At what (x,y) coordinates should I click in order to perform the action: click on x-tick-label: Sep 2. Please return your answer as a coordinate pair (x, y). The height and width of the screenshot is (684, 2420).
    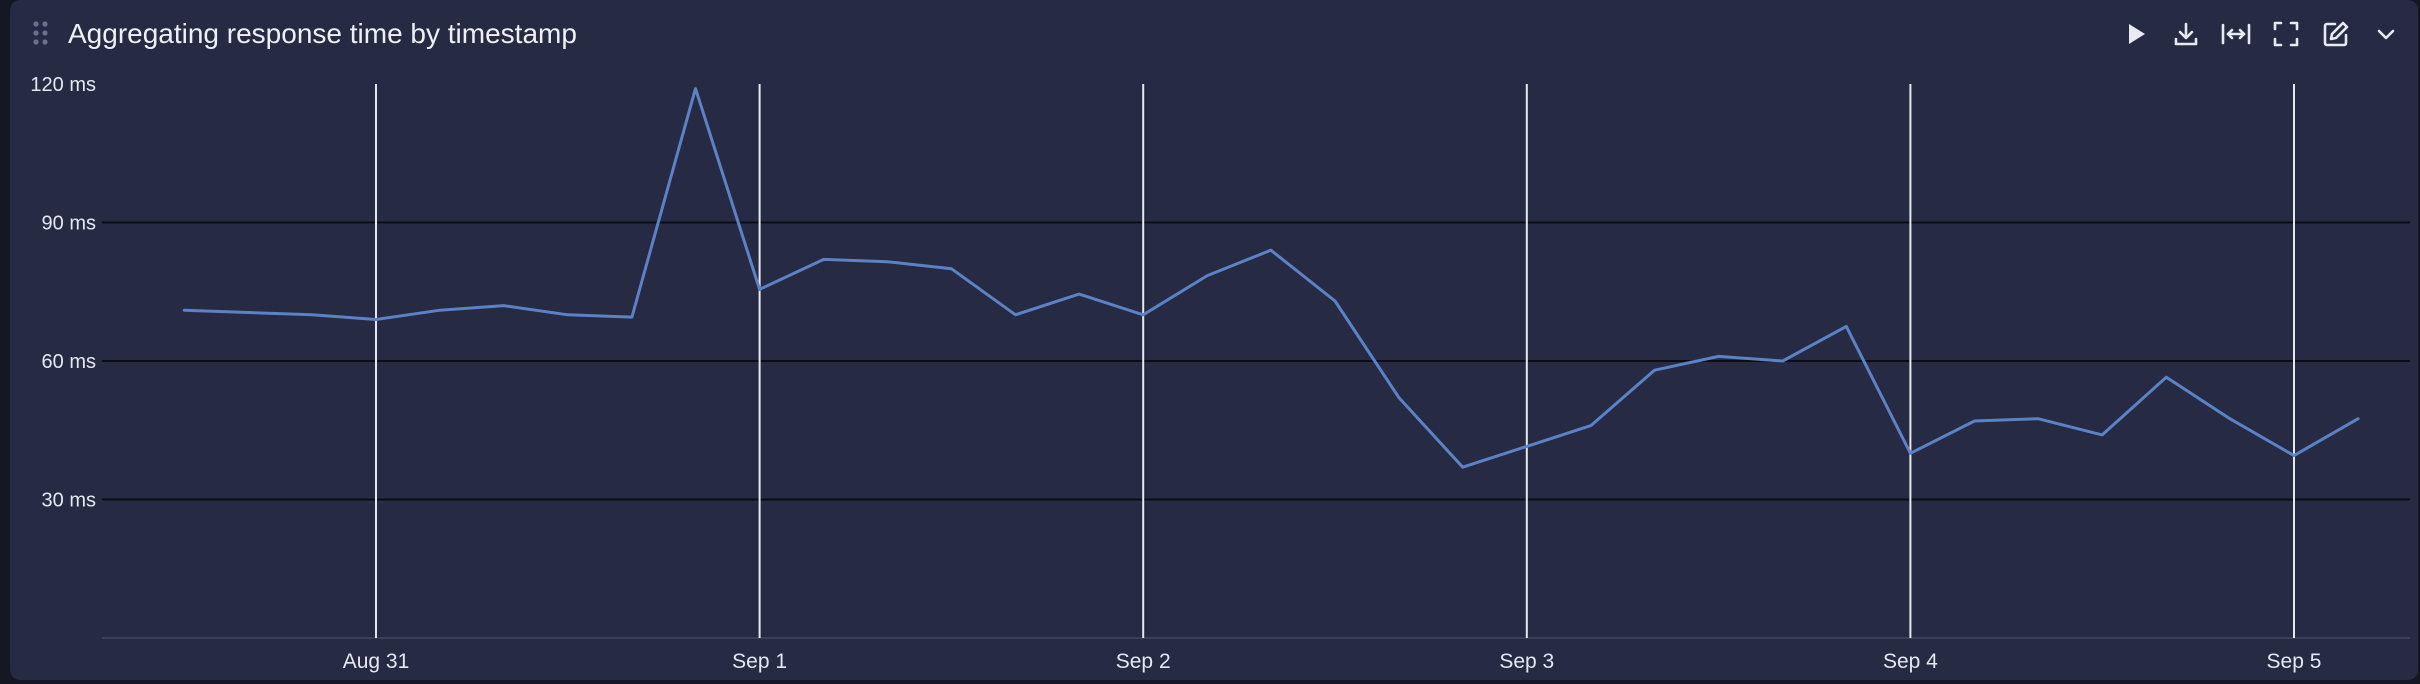
    Looking at the image, I should click on (1143, 661).